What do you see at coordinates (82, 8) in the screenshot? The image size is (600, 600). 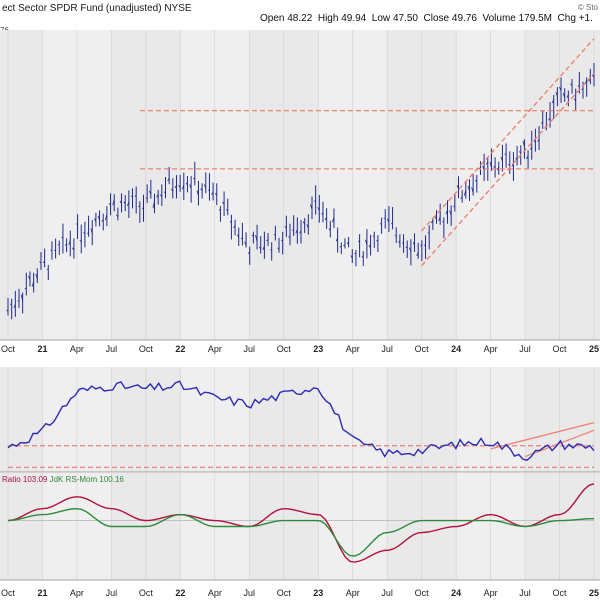 I see `fund-name: ect Sector SPDR Fund (unadjusted)` at bounding box center [82, 8].